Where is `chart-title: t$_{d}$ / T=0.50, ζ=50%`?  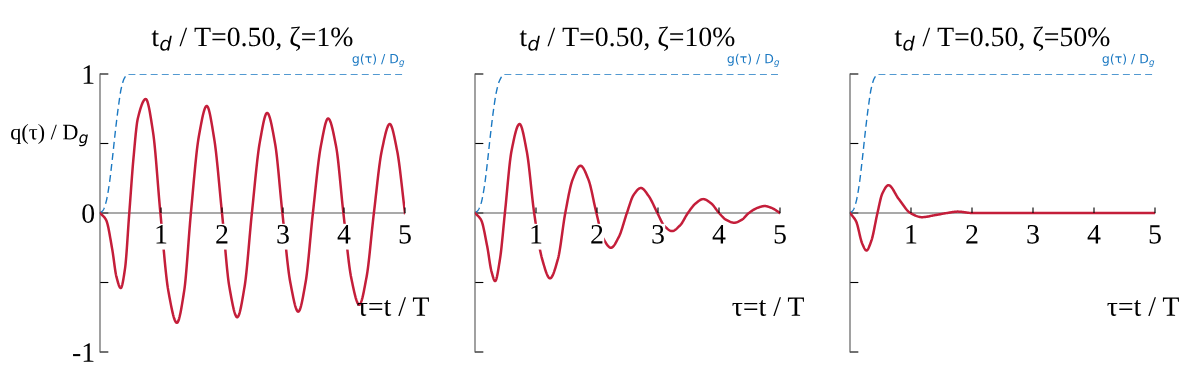 chart-title: t$_{d}$ / T=0.50, ζ=50% is located at coordinates (1002, 38).